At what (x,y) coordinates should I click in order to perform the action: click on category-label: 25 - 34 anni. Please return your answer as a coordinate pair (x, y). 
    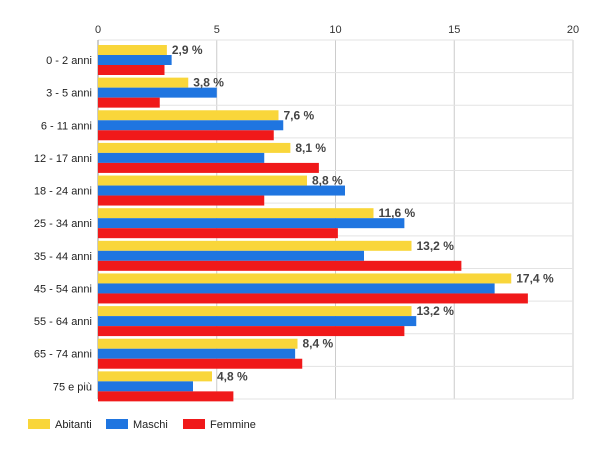
    Looking at the image, I should click on (63, 224).